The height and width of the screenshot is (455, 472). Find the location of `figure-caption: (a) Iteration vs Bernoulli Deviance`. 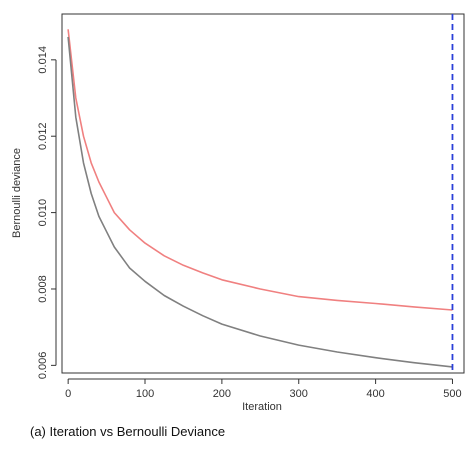

figure-caption: (a) Iteration vs Bernoulli Deviance is located at coordinates (128, 431).